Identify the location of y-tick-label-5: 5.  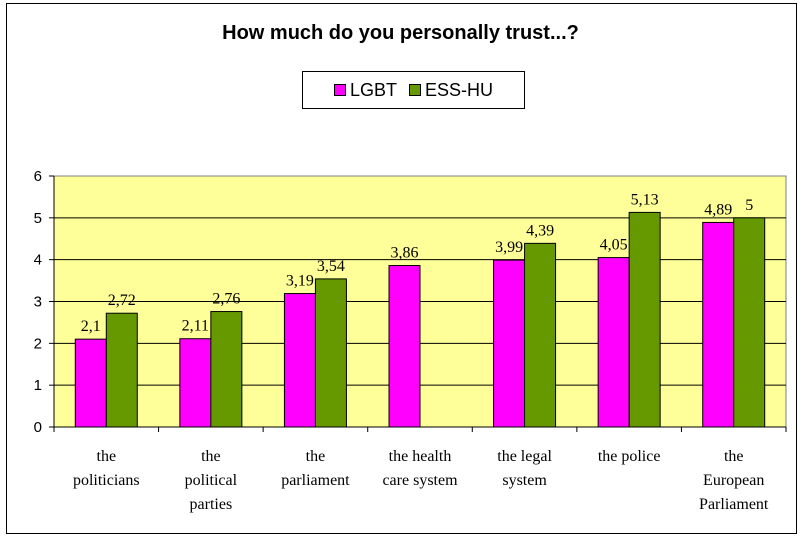
(38, 218).